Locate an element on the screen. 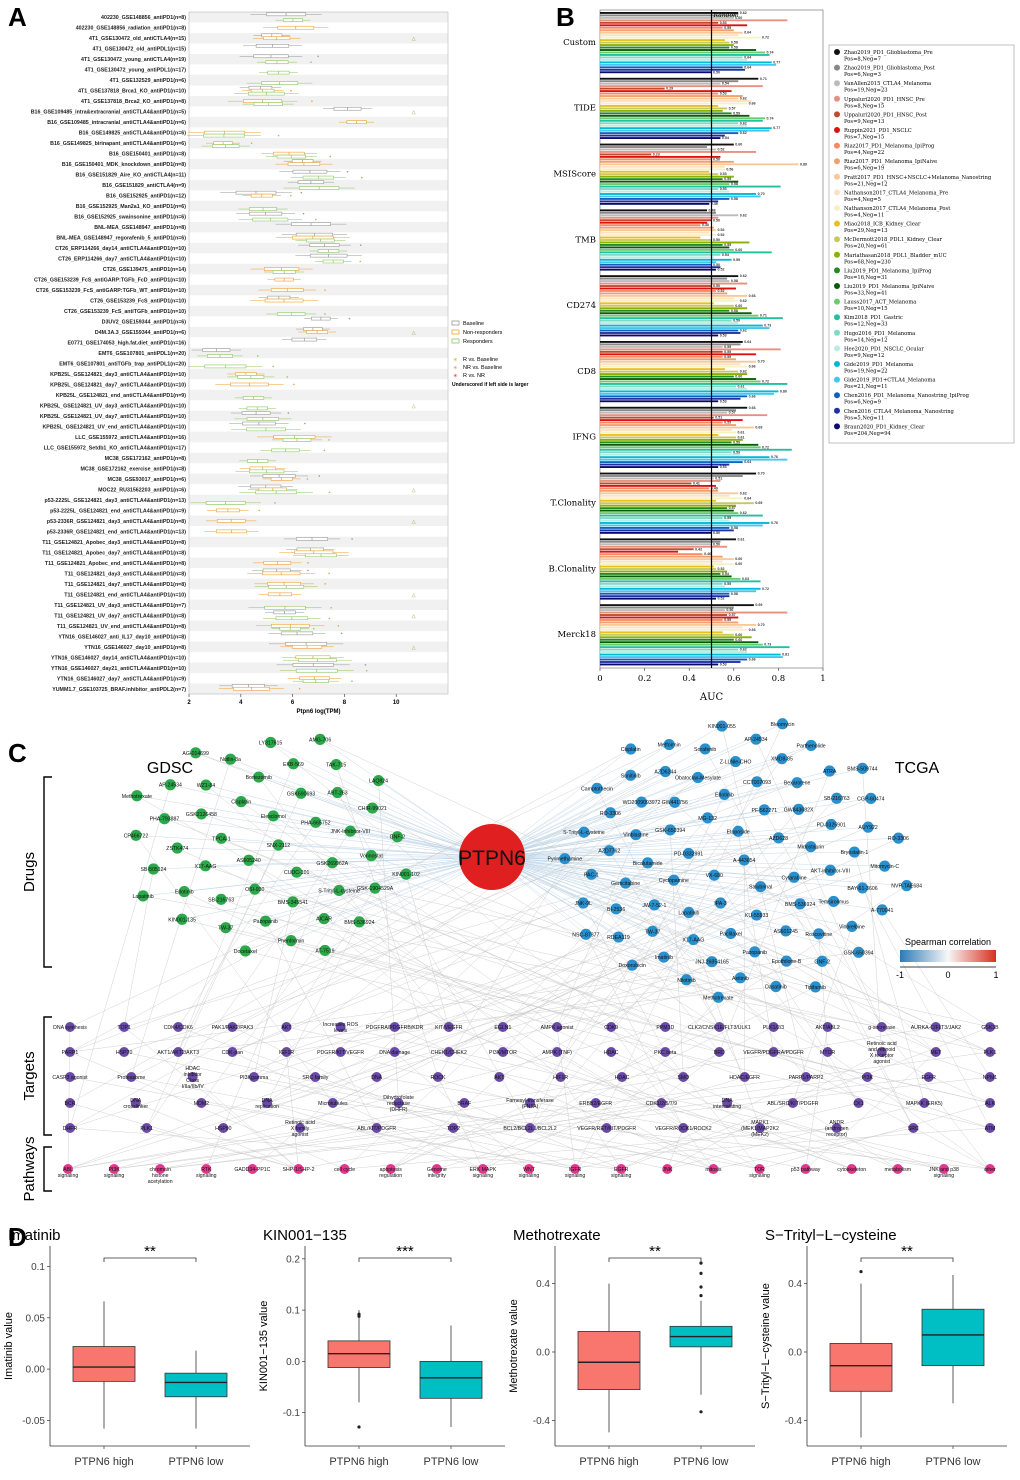 This screenshot has height=1480, width=1020. tcga-drug-node-label: IPA-3 is located at coordinates (720, 904).